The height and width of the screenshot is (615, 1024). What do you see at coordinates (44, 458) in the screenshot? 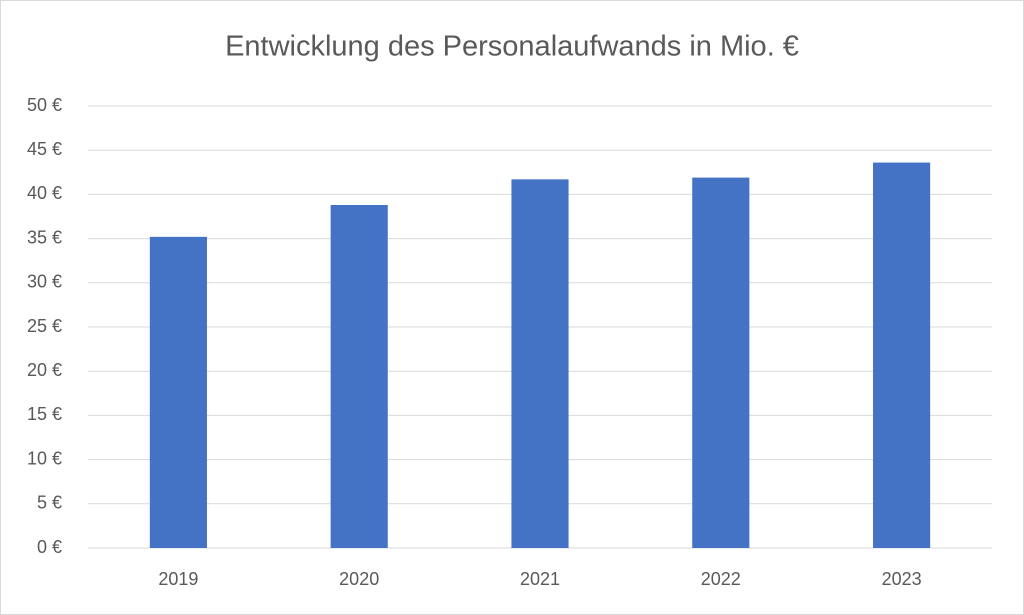
I see `y-tick-label: 10 €` at bounding box center [44, 458].